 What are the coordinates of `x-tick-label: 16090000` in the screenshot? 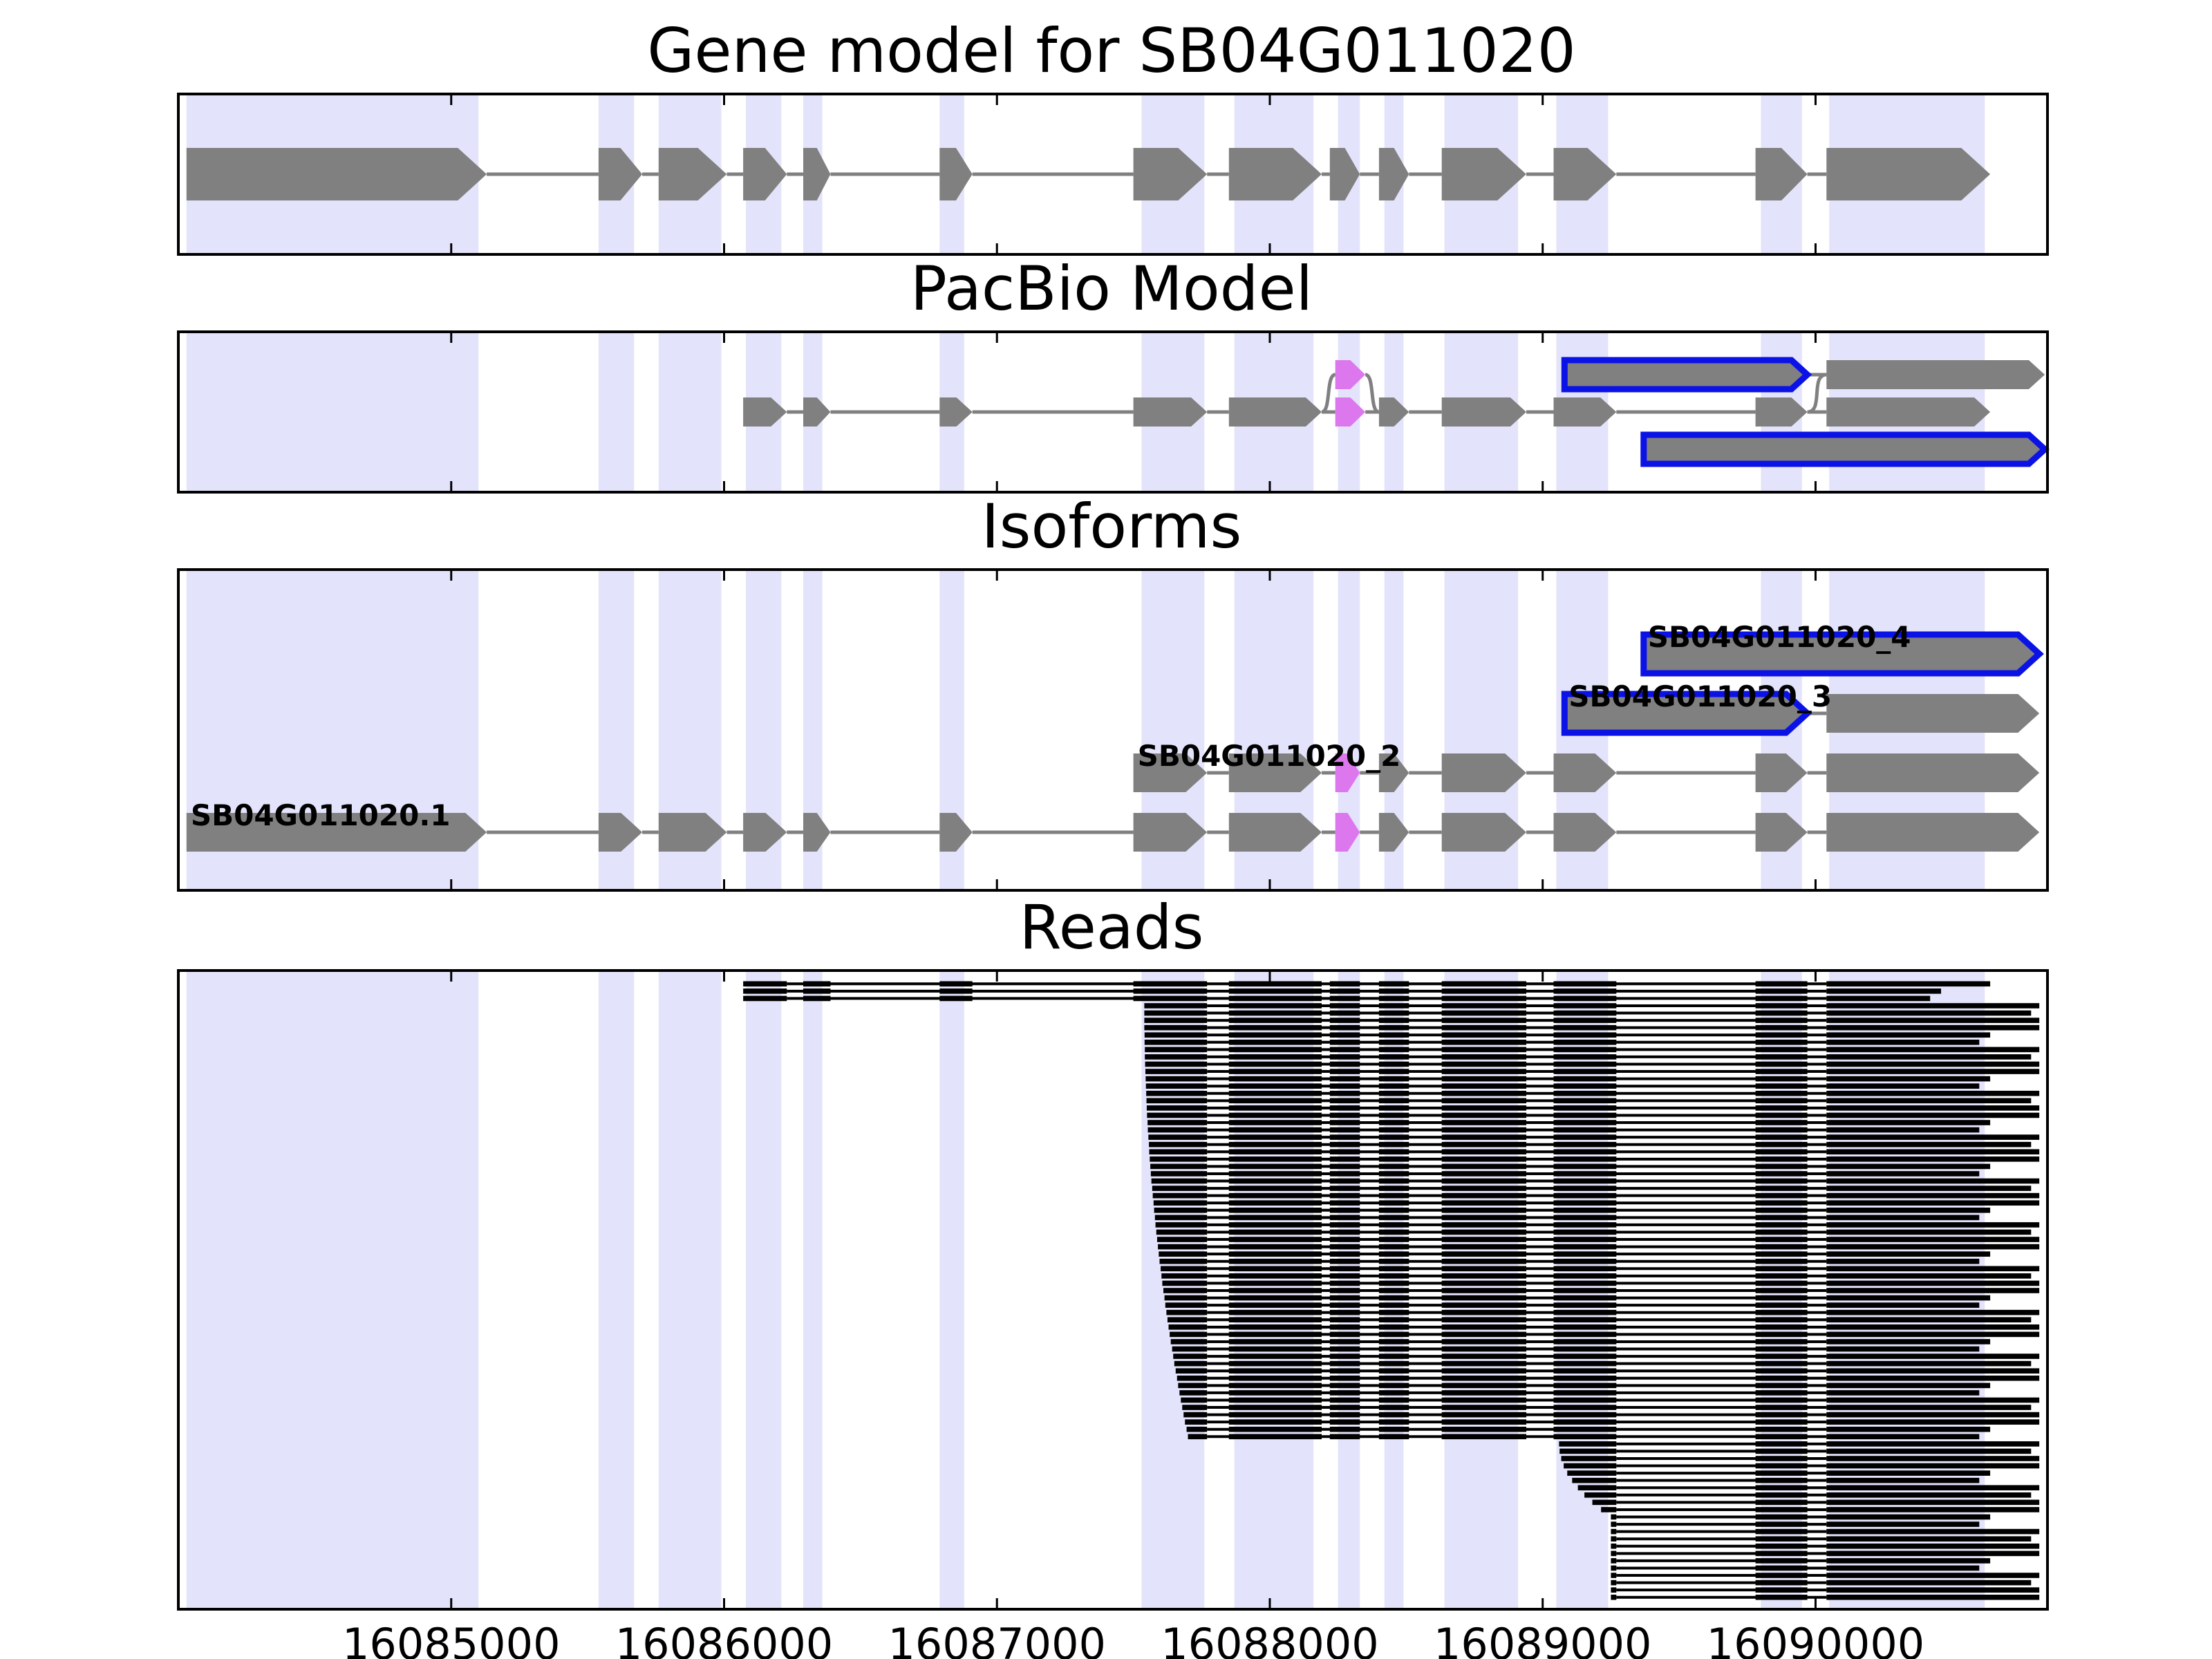 It's located at (1816, 1639).